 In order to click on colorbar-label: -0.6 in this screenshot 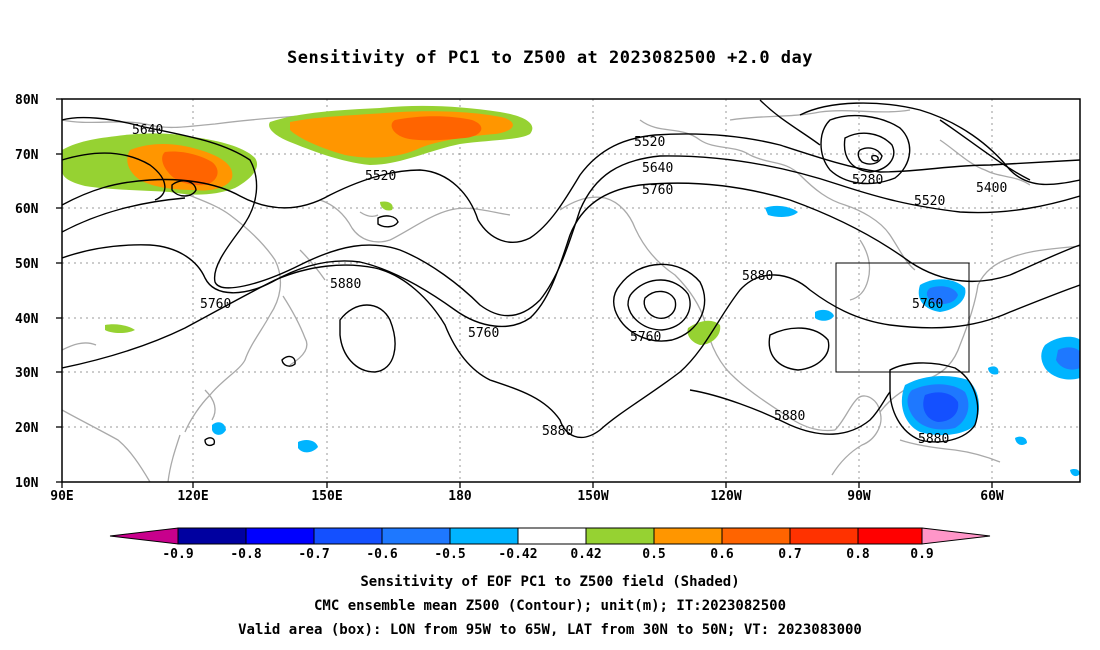, I will do `click(381, 554)`.